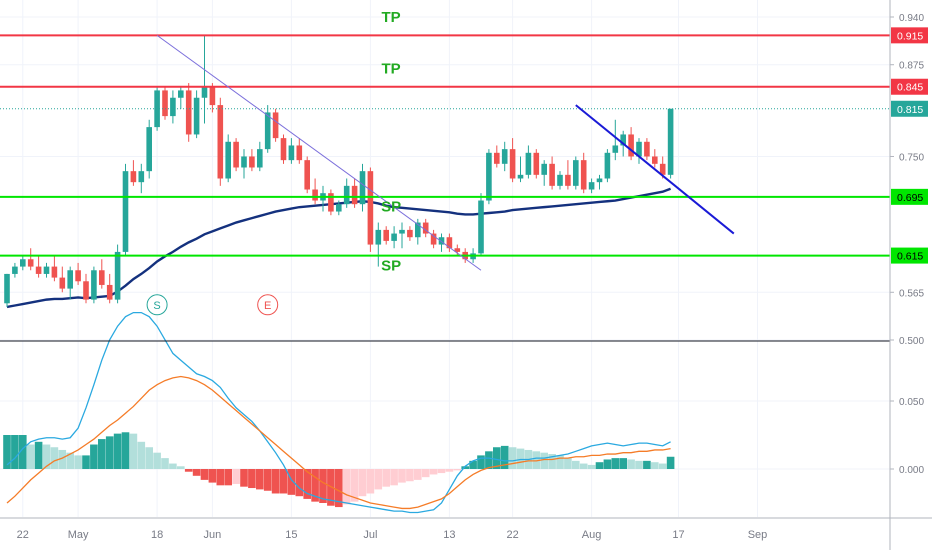 Image resolution: width=932 pixels, height=550 pixels. I want to click on event-marker: S, so click(157, 305).